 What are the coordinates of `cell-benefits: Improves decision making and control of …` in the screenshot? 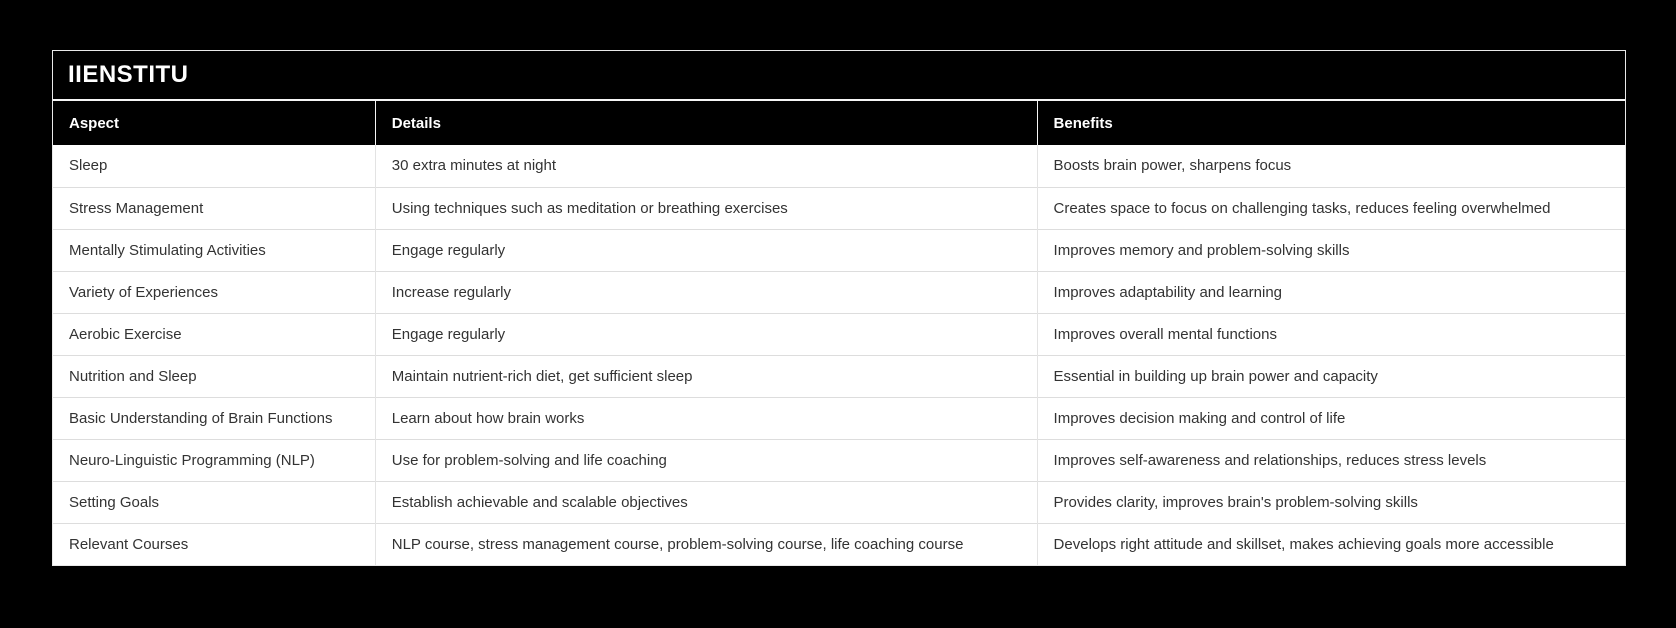 It's located at (1330, 417).